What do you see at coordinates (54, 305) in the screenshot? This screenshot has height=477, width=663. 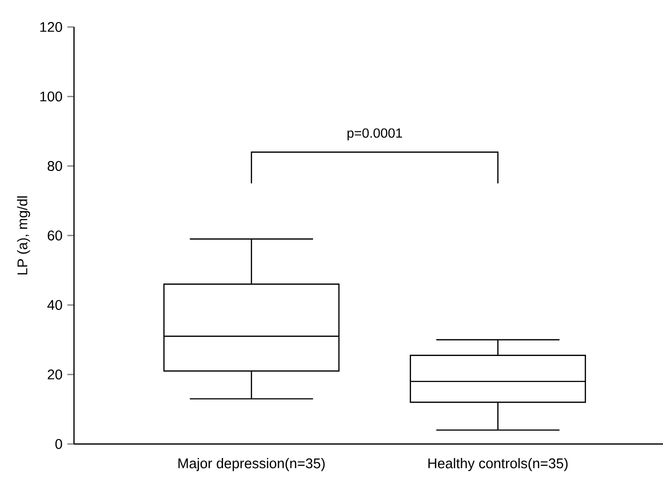 I see `y-tick-label: 40` at bounding box center [54, 305].